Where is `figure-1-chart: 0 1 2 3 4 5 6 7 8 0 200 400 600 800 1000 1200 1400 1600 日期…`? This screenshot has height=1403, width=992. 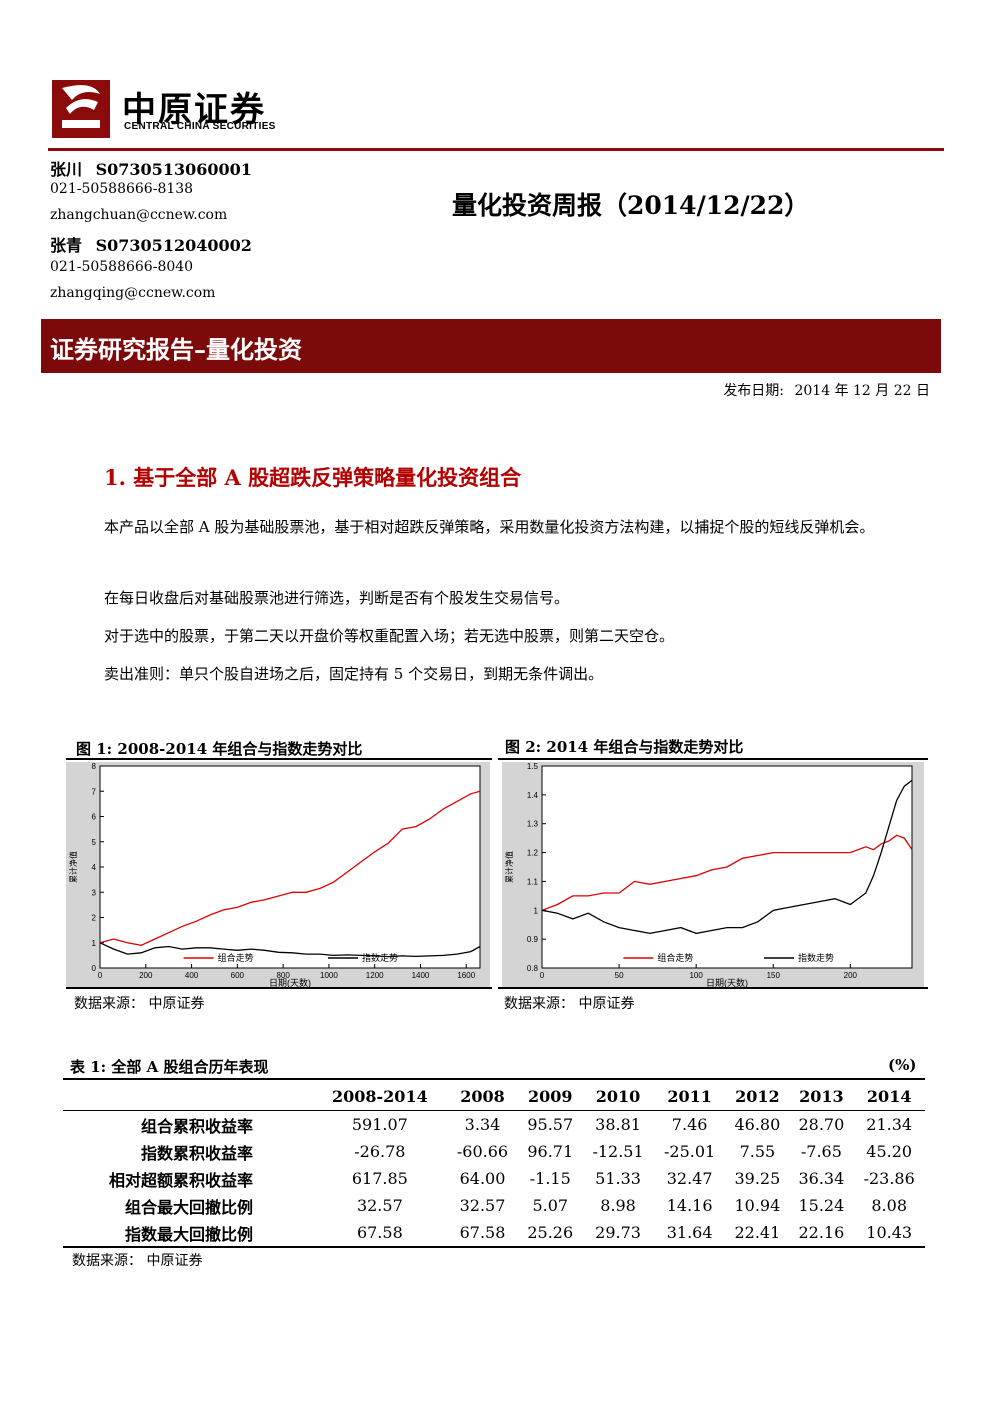
figure-1-chart: 0 1 2 3 4 5 6 7 8 0 200 400 600 800 1000 1200 1400 1600 日期… is located at coordinates (278, 875).